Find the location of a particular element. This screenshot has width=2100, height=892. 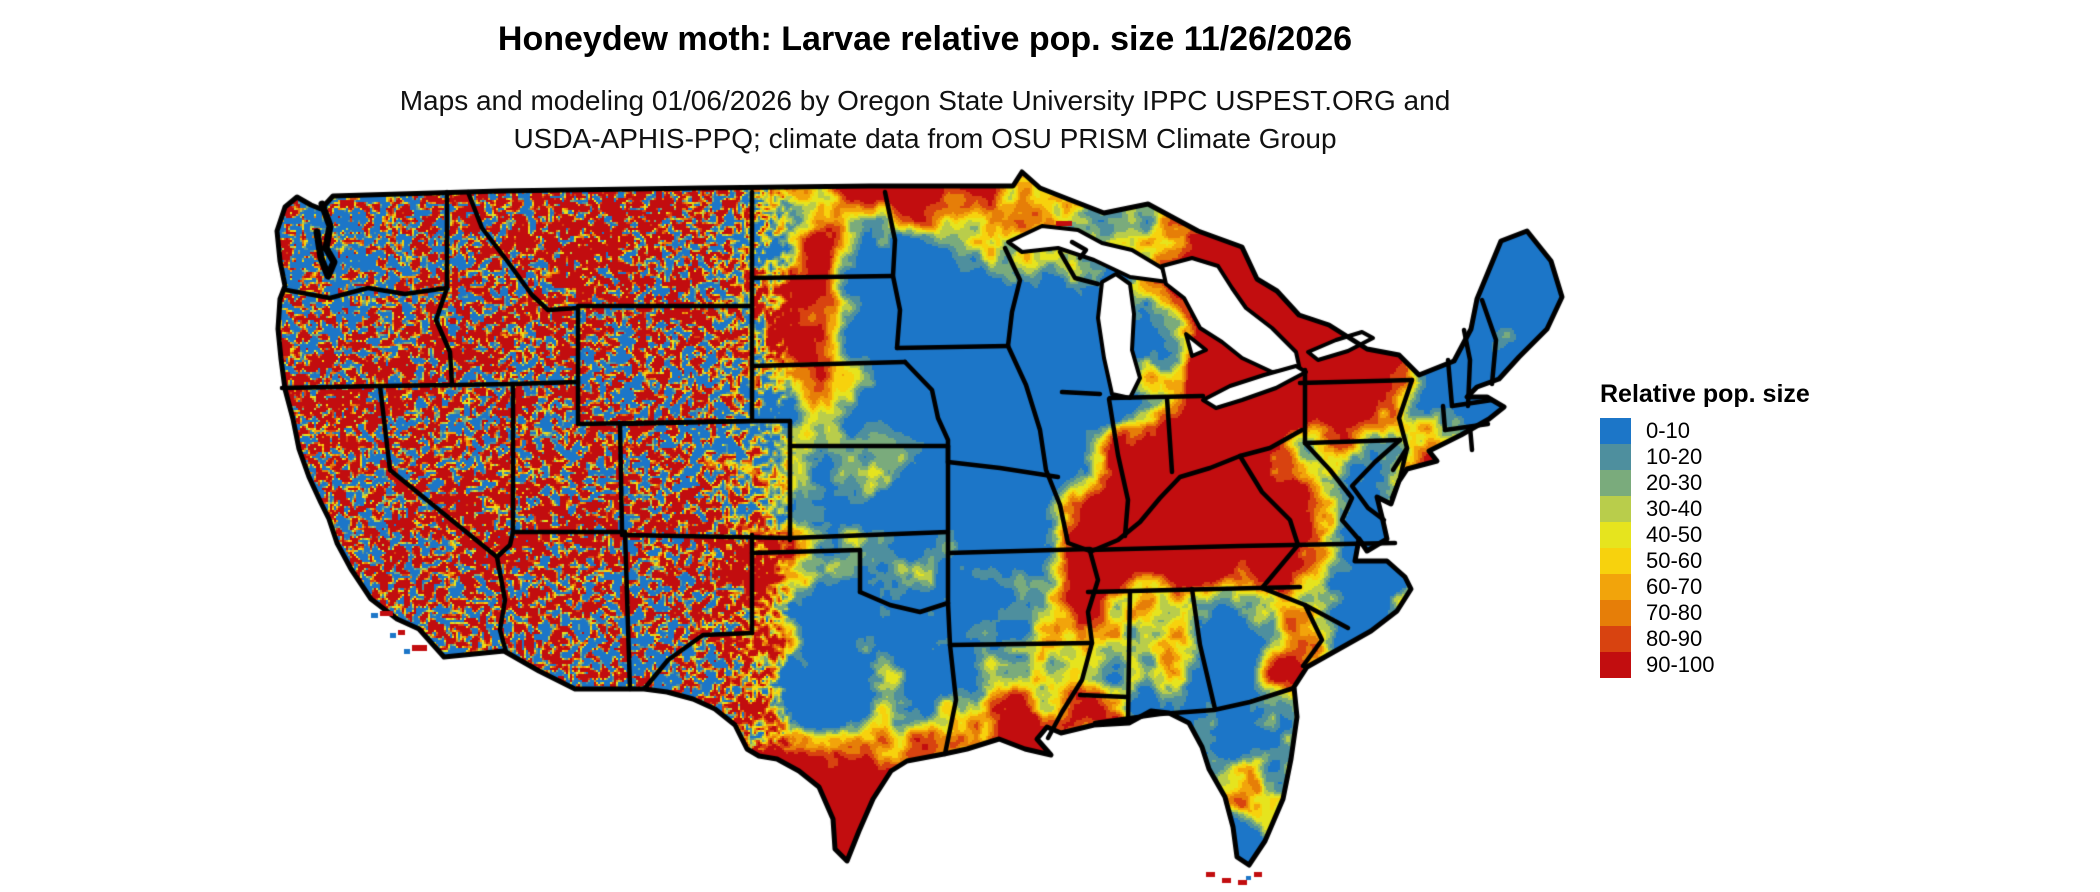

legend-item: 20-30 is located at coordinates (1705, 483).